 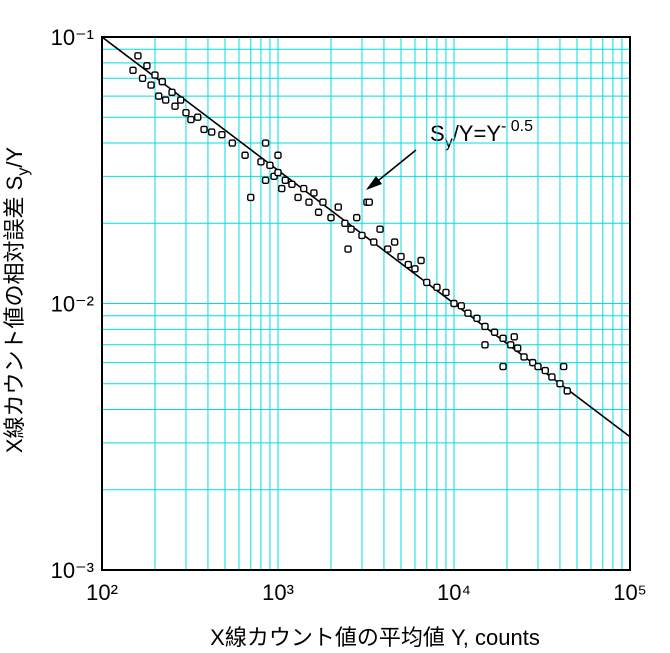 I want to click on y-label-part: X線カウント値の相対誤差 S, so click(x=14, y=314).